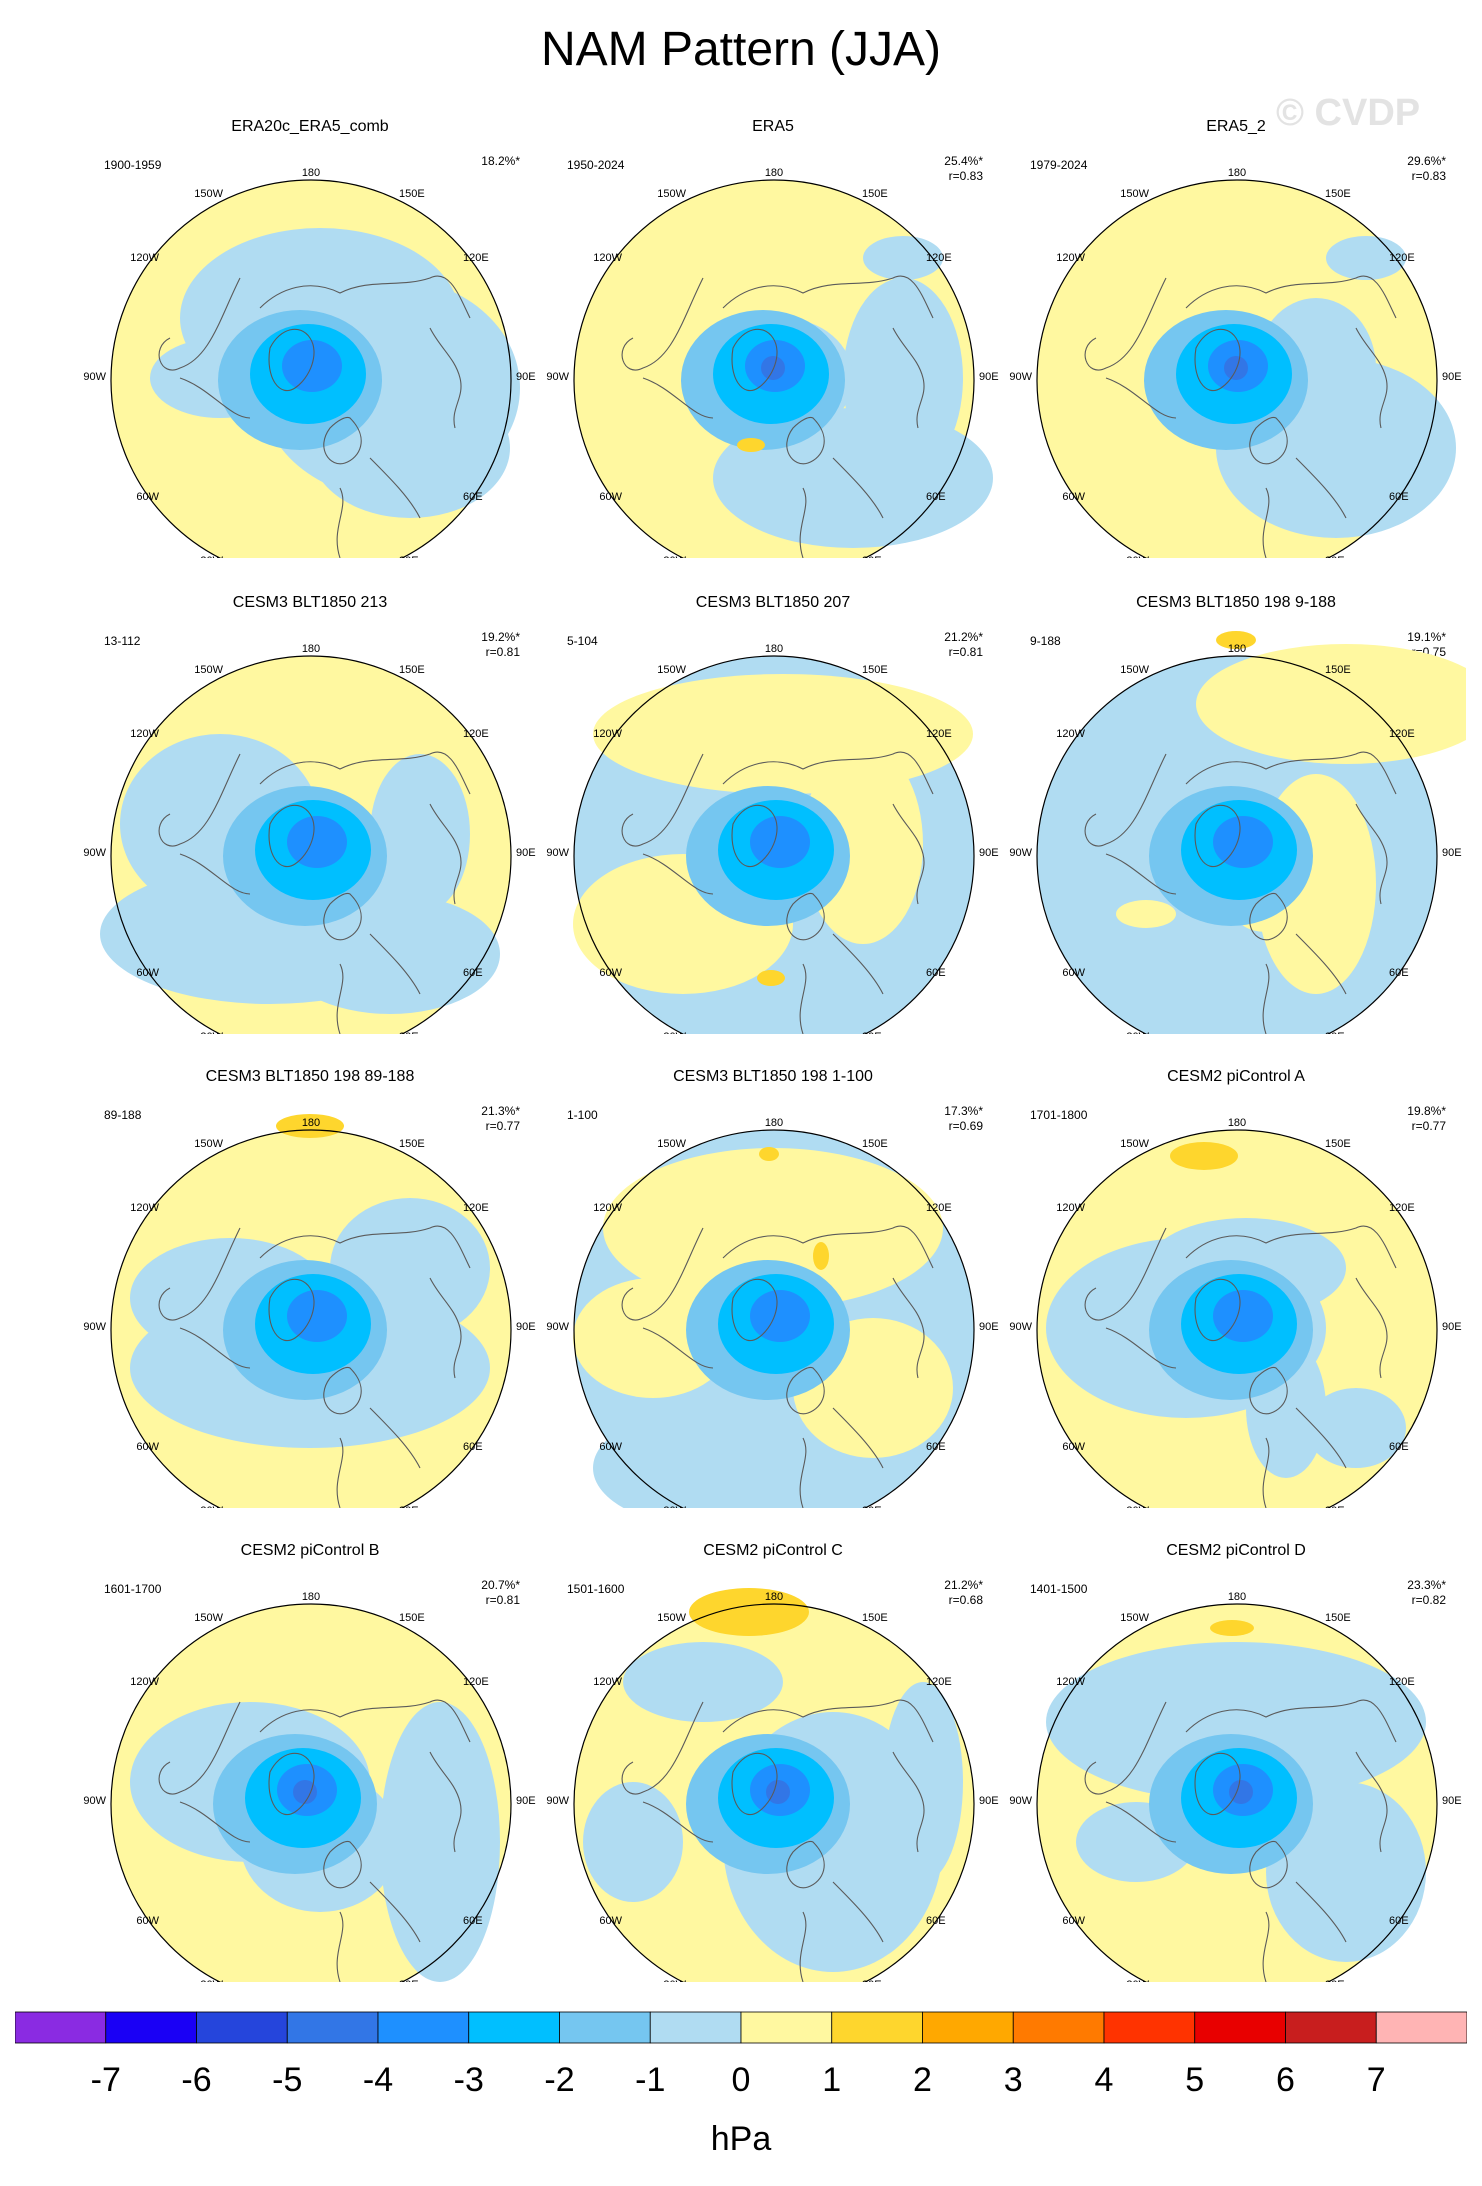 This screenshot has height=2186, width=1482. Describe the element at coordinates (596, 165) in the screenshot. I see `panel-period: 1950-2024` at that location.